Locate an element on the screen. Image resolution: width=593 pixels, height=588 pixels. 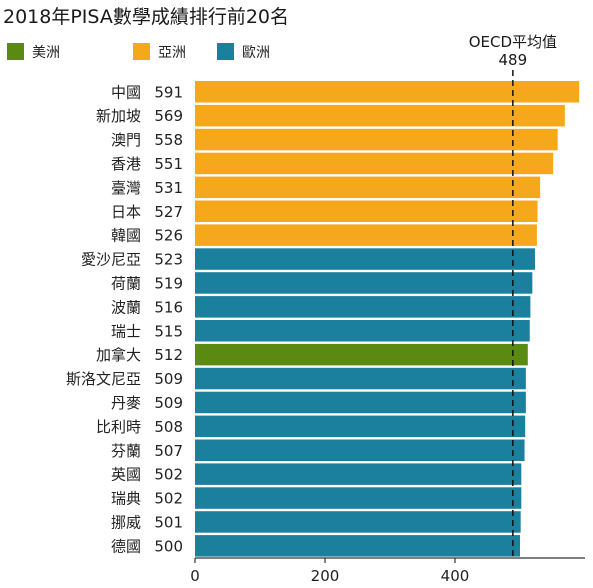
legend-label: 亞洲 is located at coordinates (172, 53).